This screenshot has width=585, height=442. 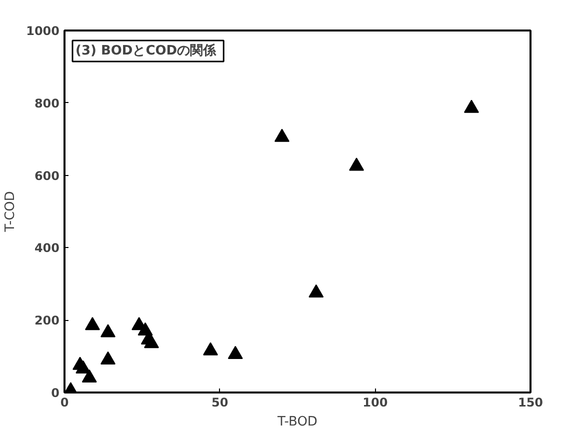 I want to click on y-tick-label: 0, so click(x=55, y=393).